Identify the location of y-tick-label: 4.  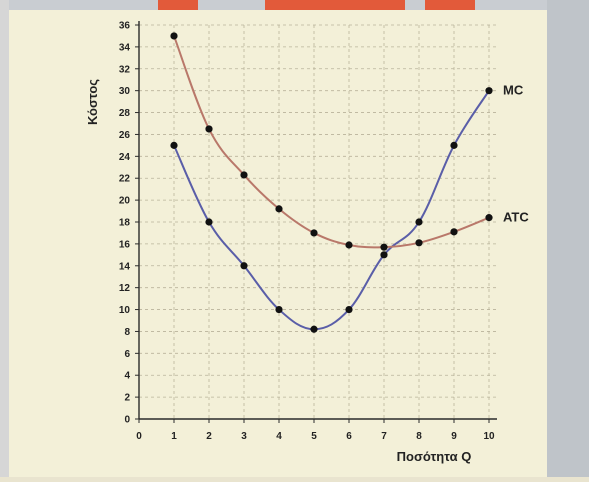
(127, 376).